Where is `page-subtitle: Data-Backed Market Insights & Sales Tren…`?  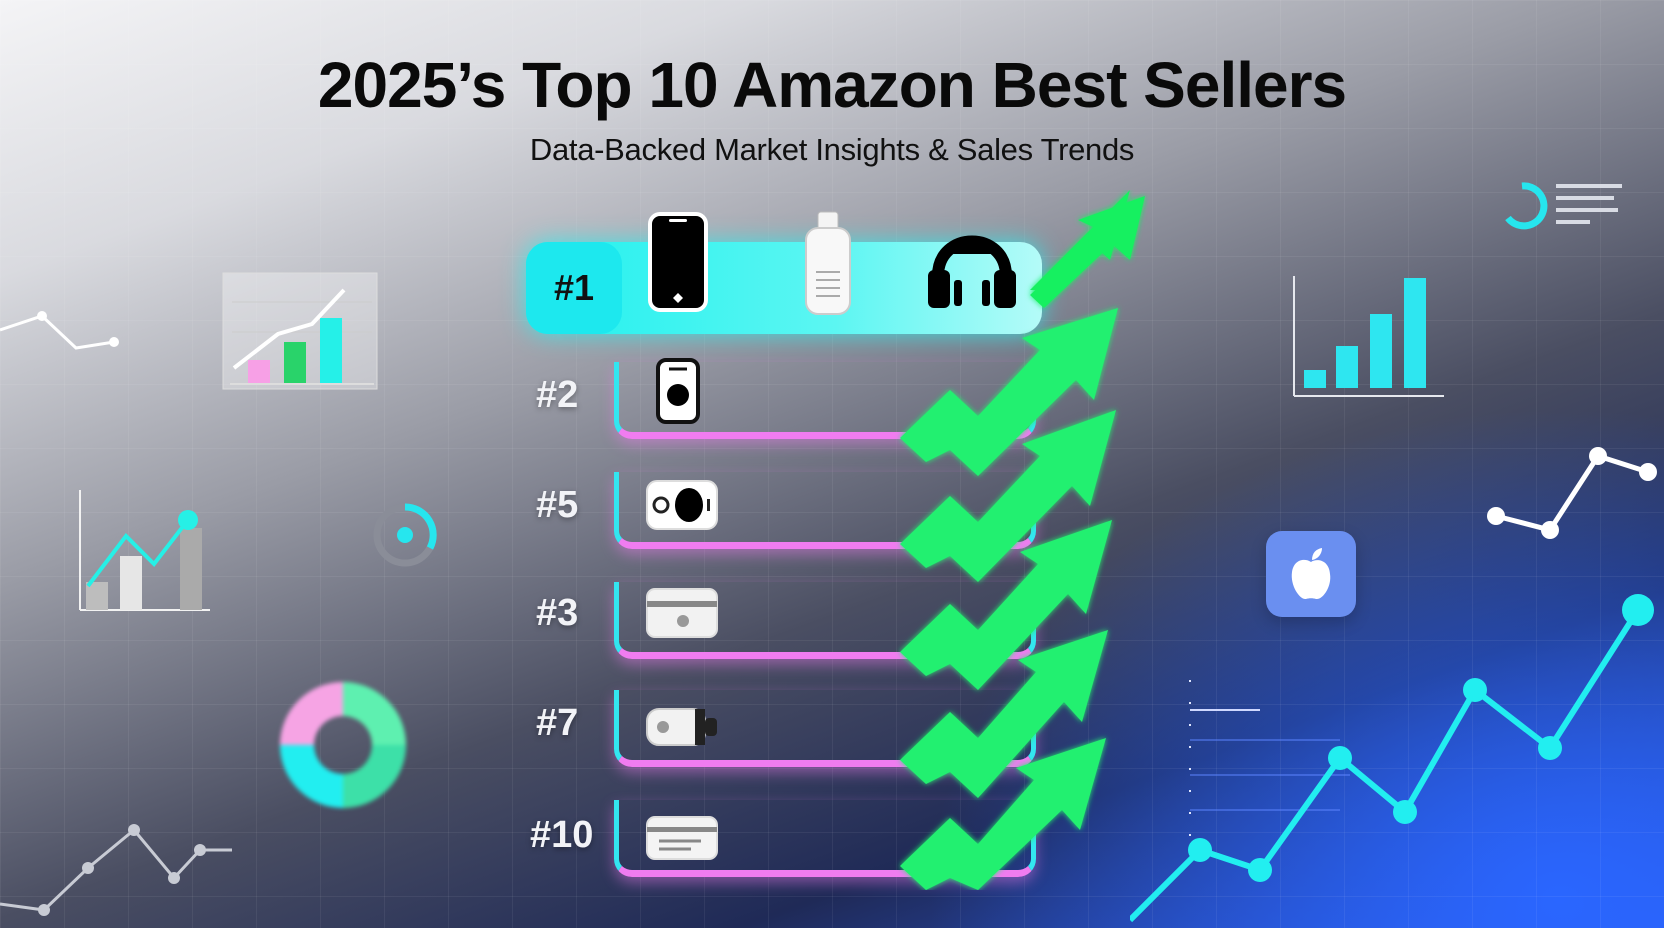 page-subtitle: Data-Backed Market Insights & Sales Tren… is located at coordinates (832, 149).